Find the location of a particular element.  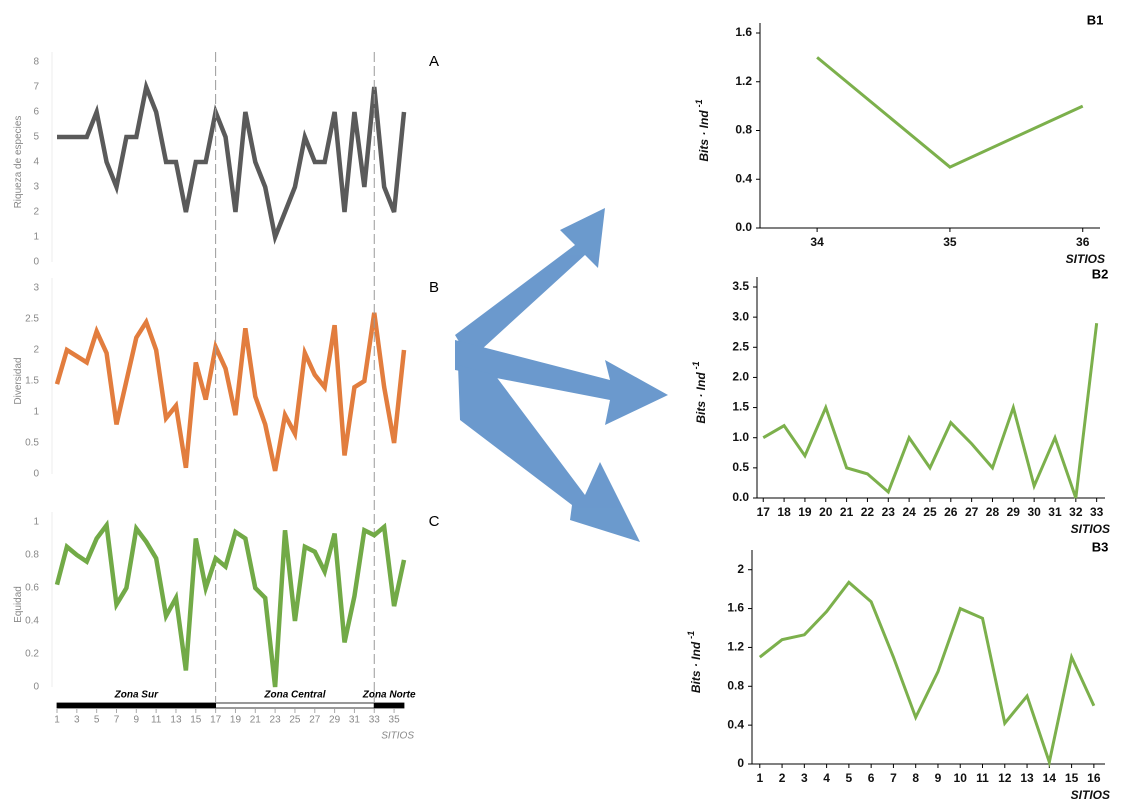

zone-label: Zona Central is located at coordinates (294, 695).